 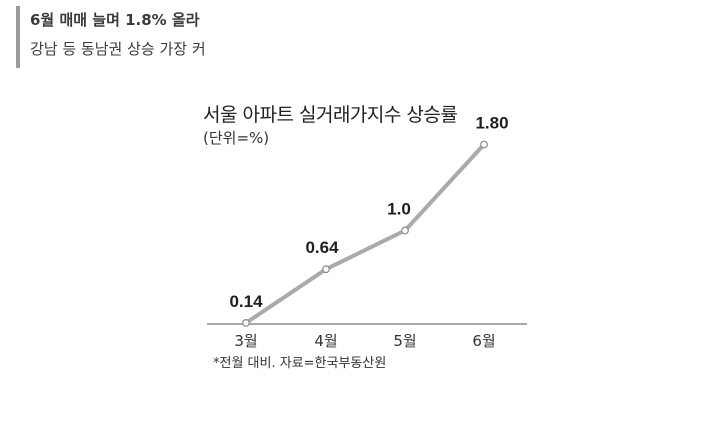 I want to click on chart-source-note: *전월 대비. 자료=한국부동산원, so click(x=300, y=363).